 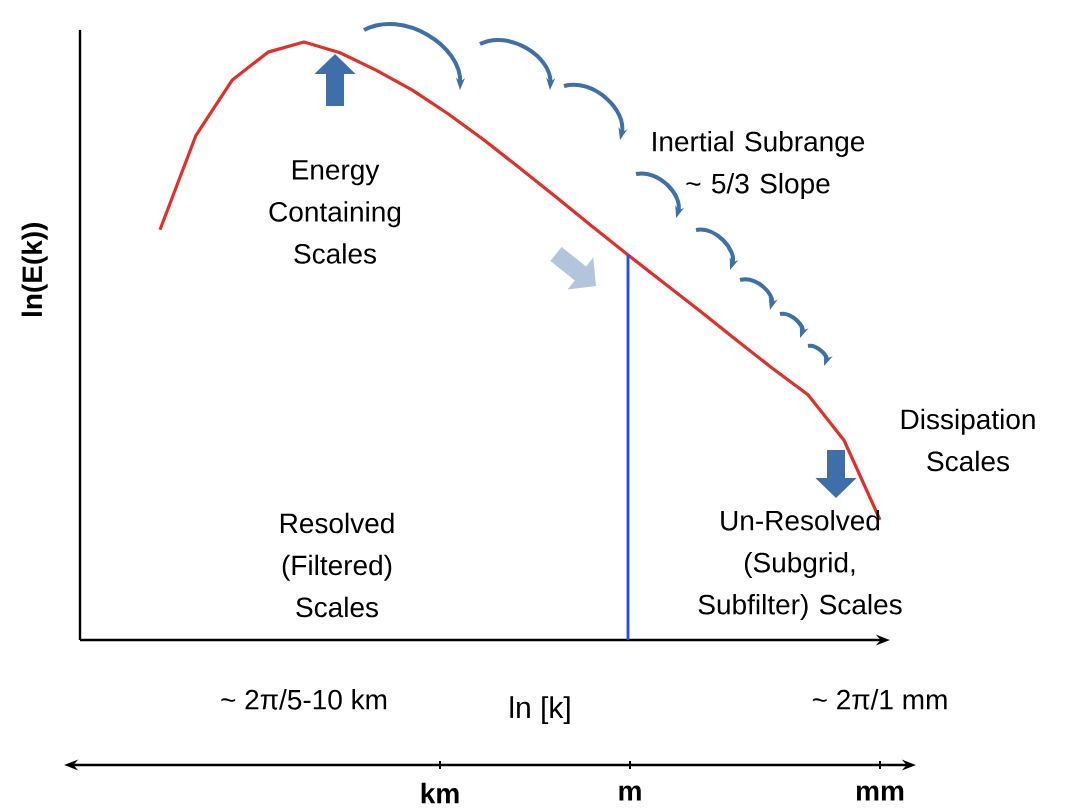 I want to click on annotation: Energy Containing Scales, so click(x=335, y=212).